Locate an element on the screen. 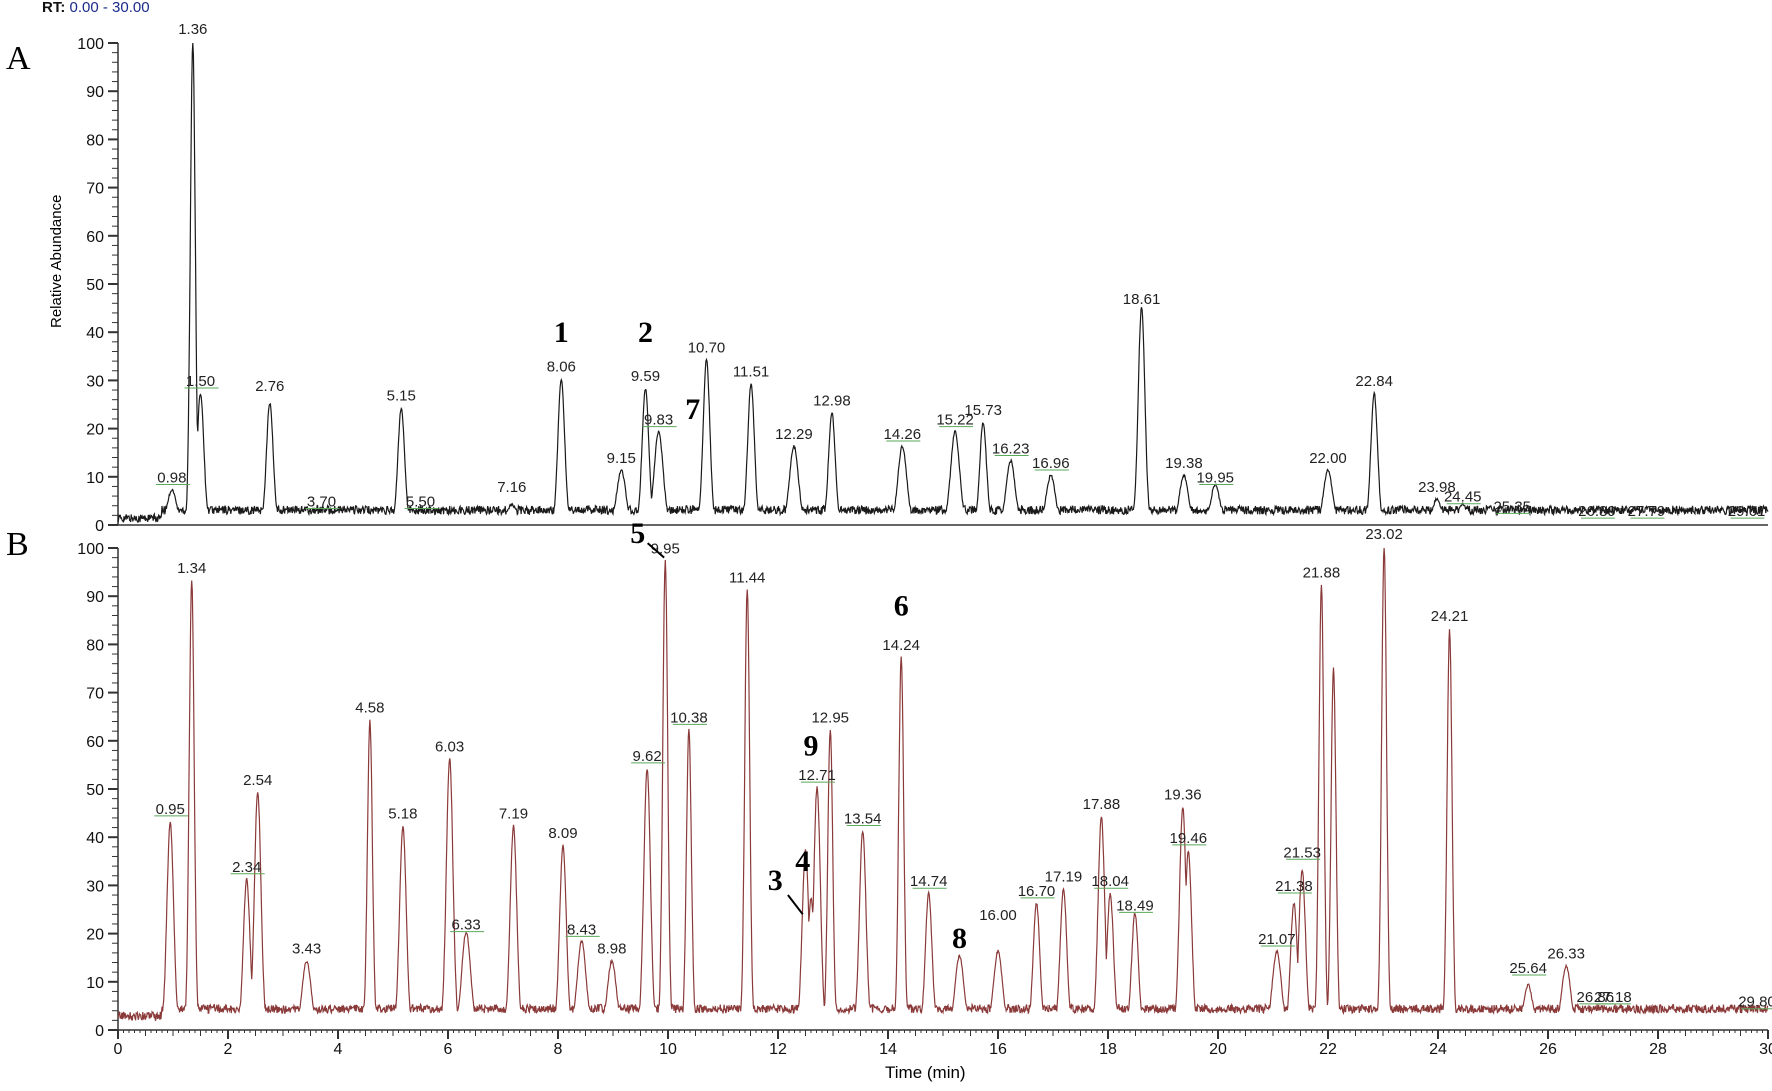 The height and width of the screenshot is (1091, 1772). compound-number-label: 7 is located at coordinates (692, 409).